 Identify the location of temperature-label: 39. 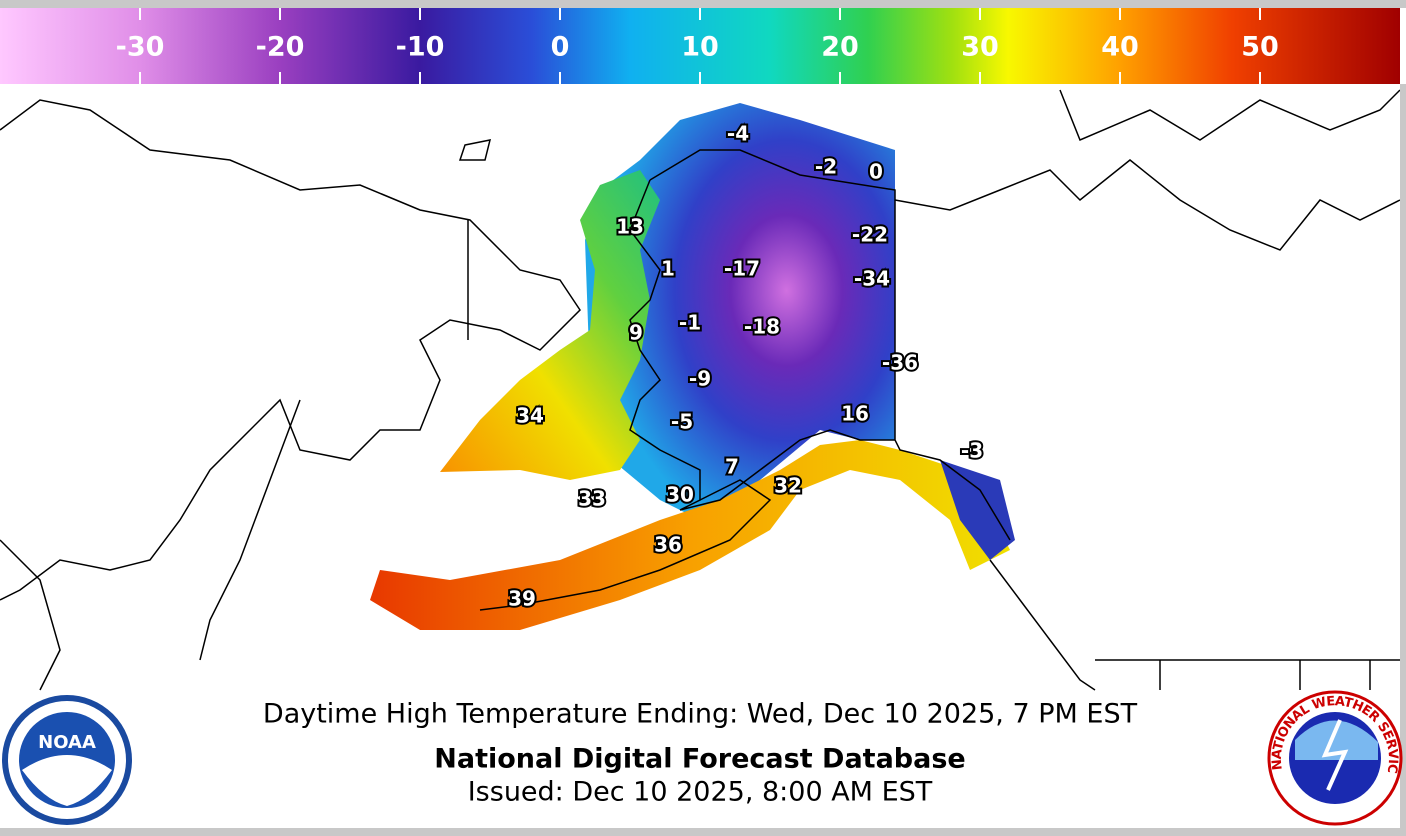
(522, 599).